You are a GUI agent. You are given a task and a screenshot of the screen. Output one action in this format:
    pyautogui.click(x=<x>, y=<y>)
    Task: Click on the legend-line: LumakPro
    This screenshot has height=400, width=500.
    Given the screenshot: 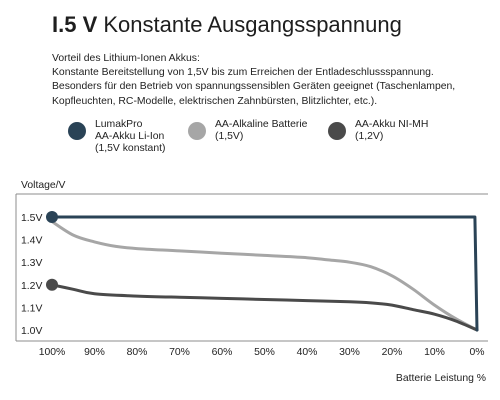 What is the action you would take?
    pyautogui.click(x=119, y=124)
    